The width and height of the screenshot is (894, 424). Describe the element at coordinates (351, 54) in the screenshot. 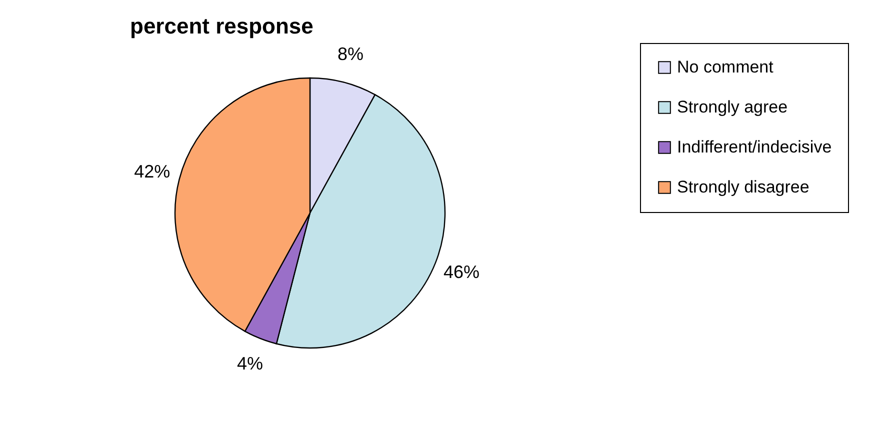

I see `data-label: 8%` at that location.